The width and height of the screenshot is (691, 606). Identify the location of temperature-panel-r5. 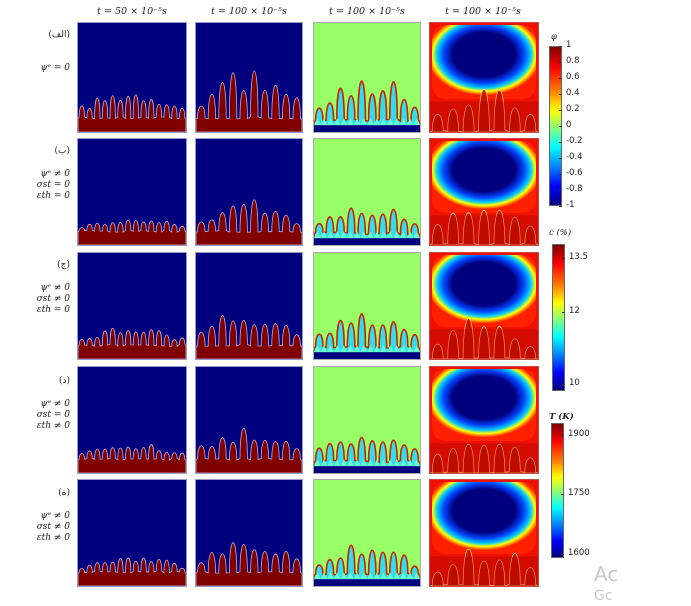
(484, 533).